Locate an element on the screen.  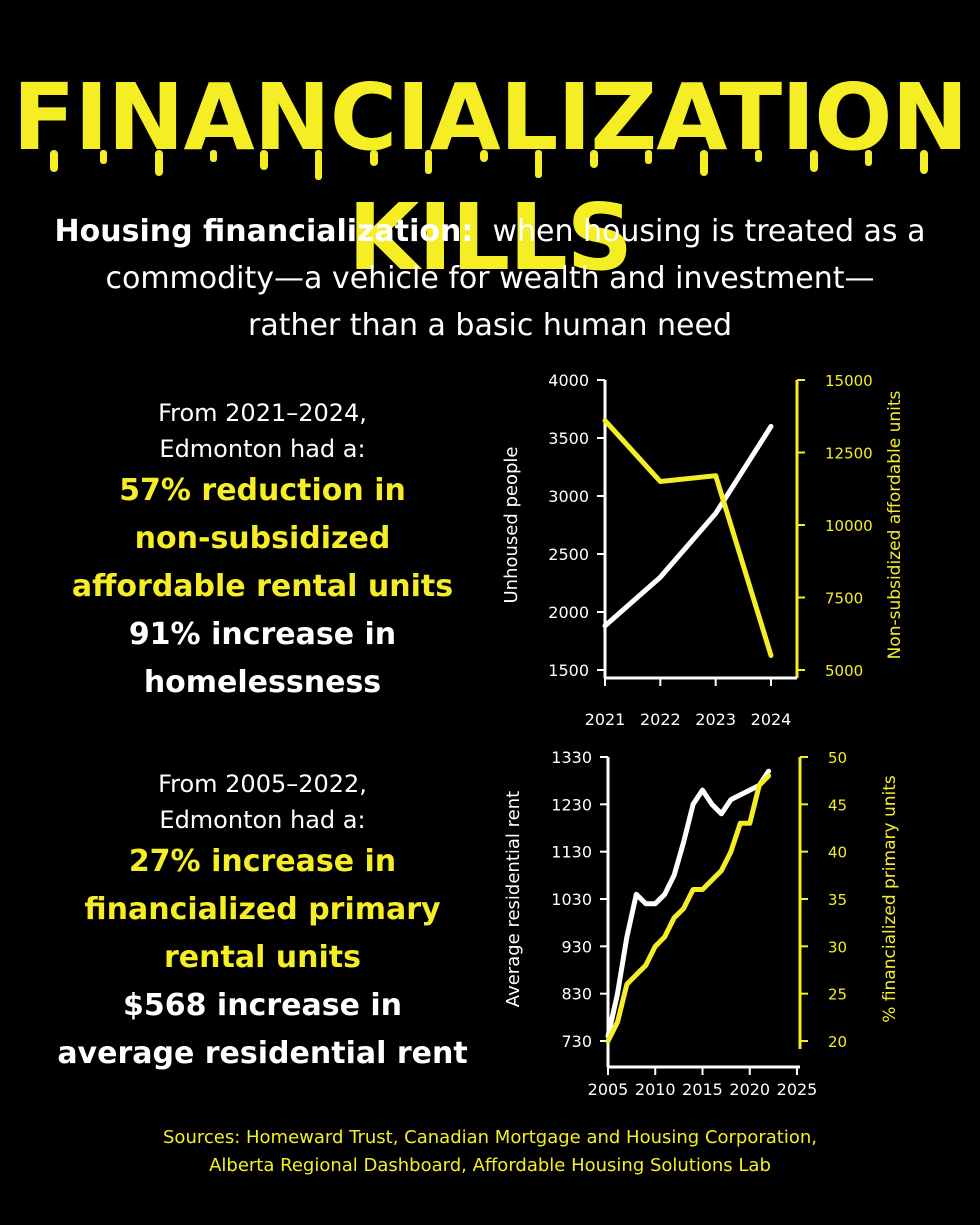
chart1-right-tick-label: 15000 is located at coordinates (849, 381).